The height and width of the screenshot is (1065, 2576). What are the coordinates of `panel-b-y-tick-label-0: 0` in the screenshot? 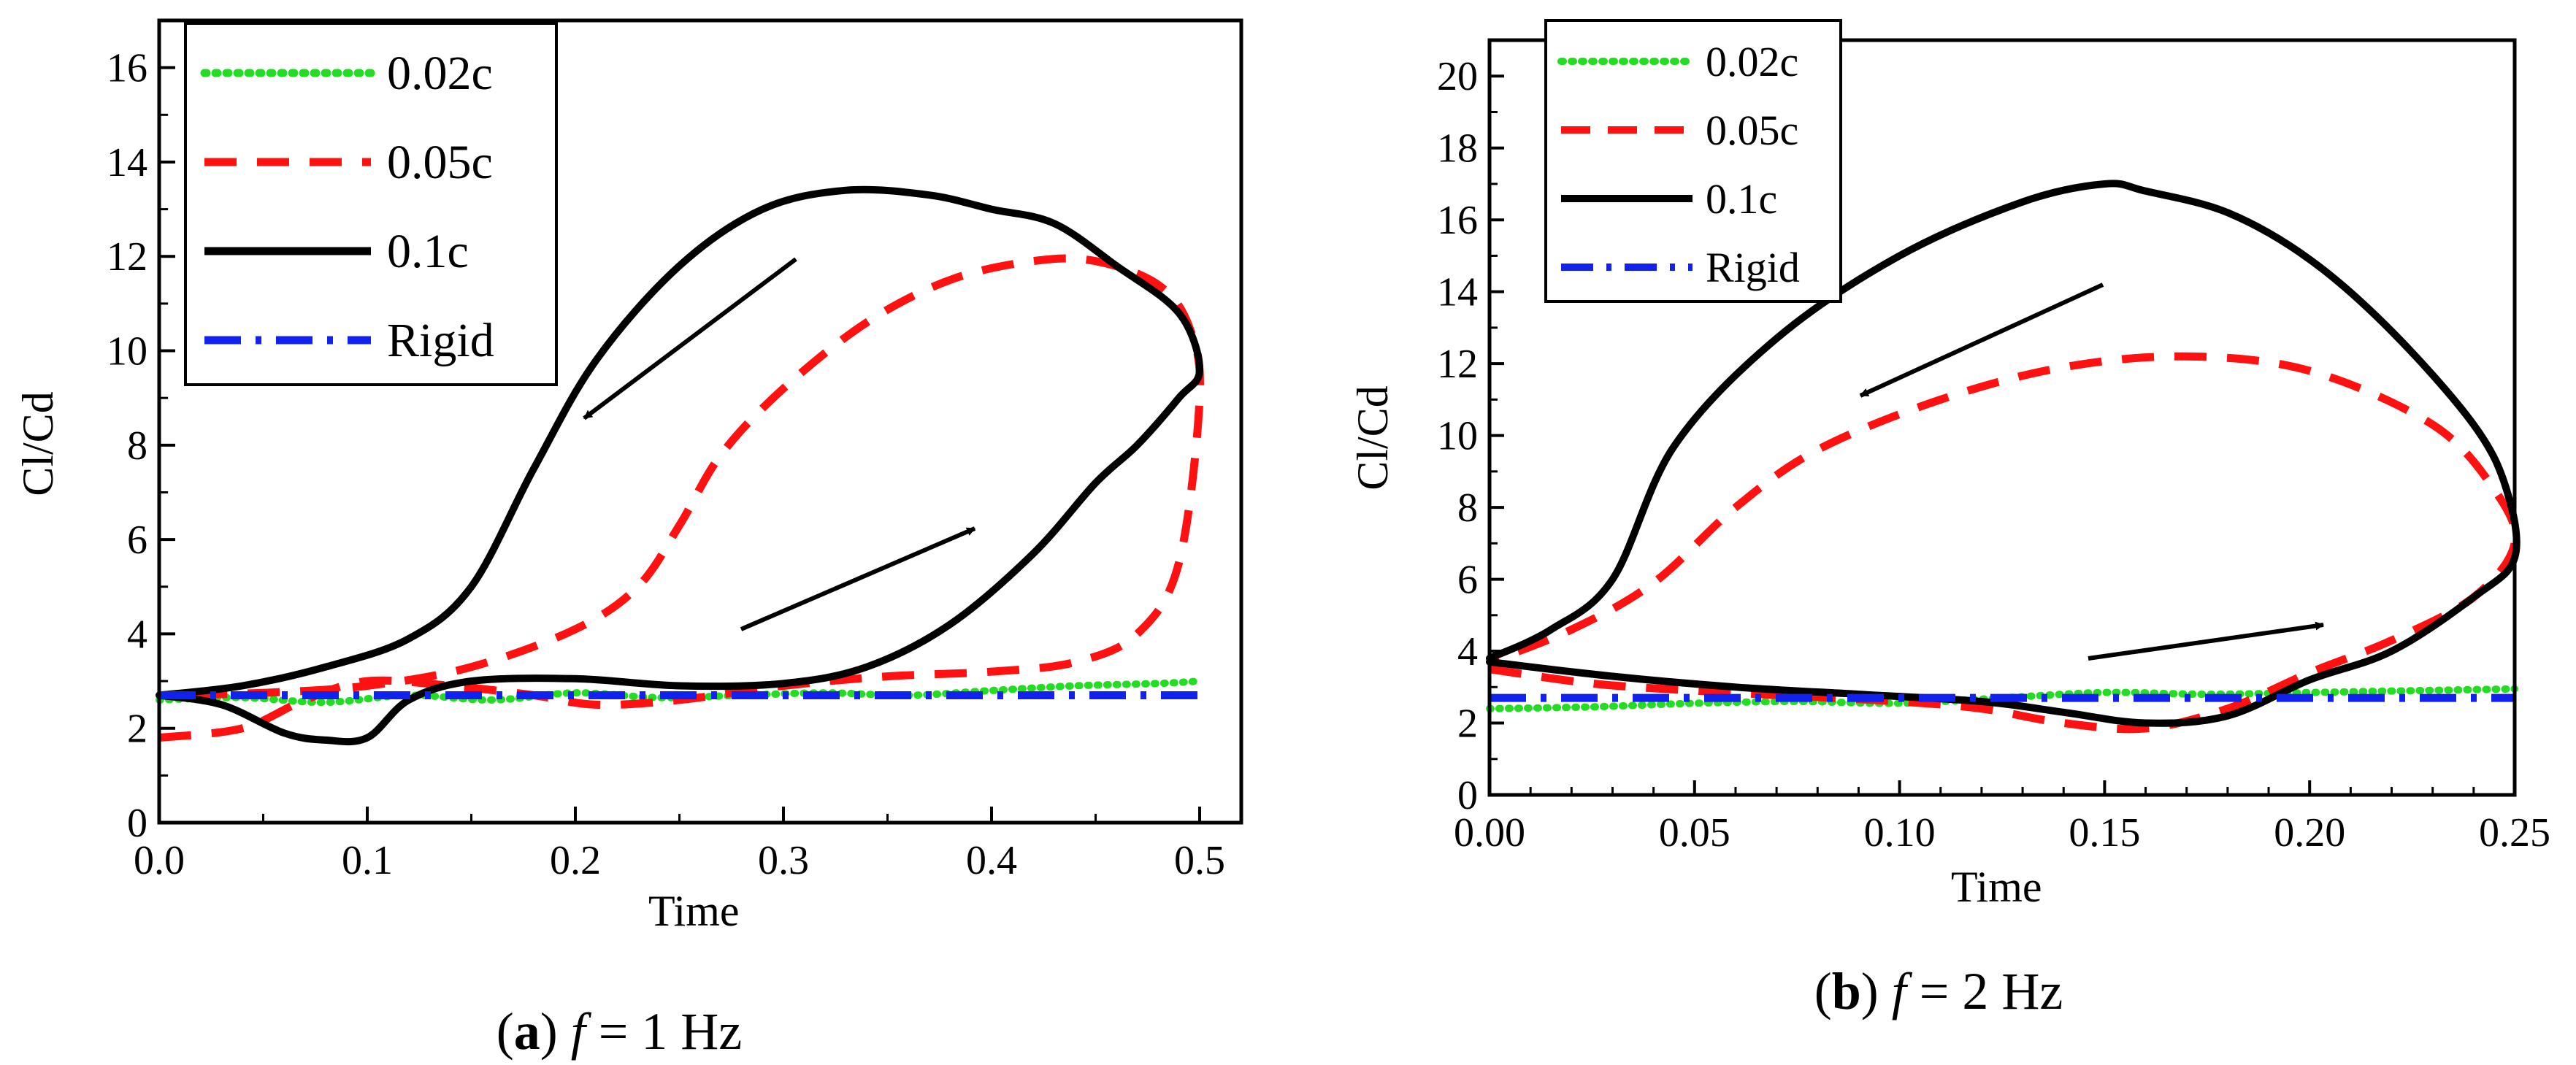 It's located at (1467, 796).